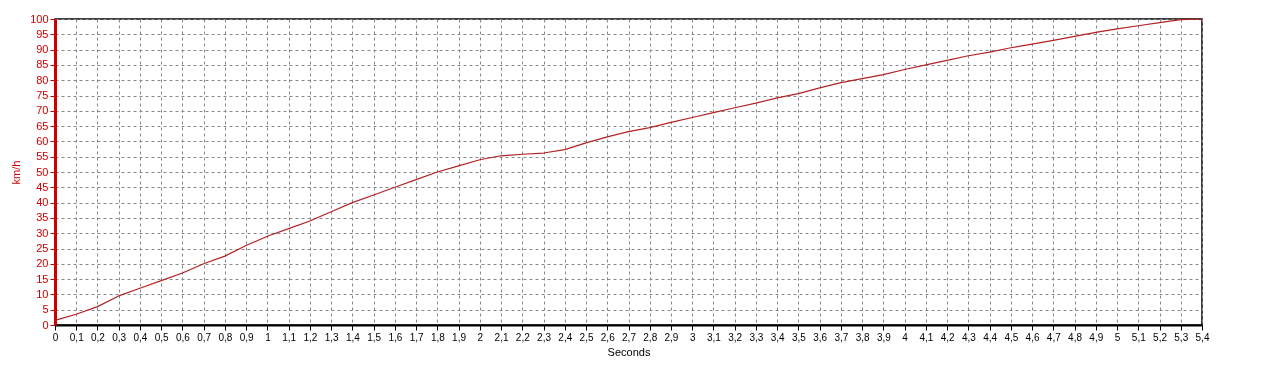 Image resolution: width=1264 pixels, height=365 pixels. What do you see at coordinates (225, 337) in the screenshot?
I see `x-tick-label: 0,8` at bounding box center [225, 337].